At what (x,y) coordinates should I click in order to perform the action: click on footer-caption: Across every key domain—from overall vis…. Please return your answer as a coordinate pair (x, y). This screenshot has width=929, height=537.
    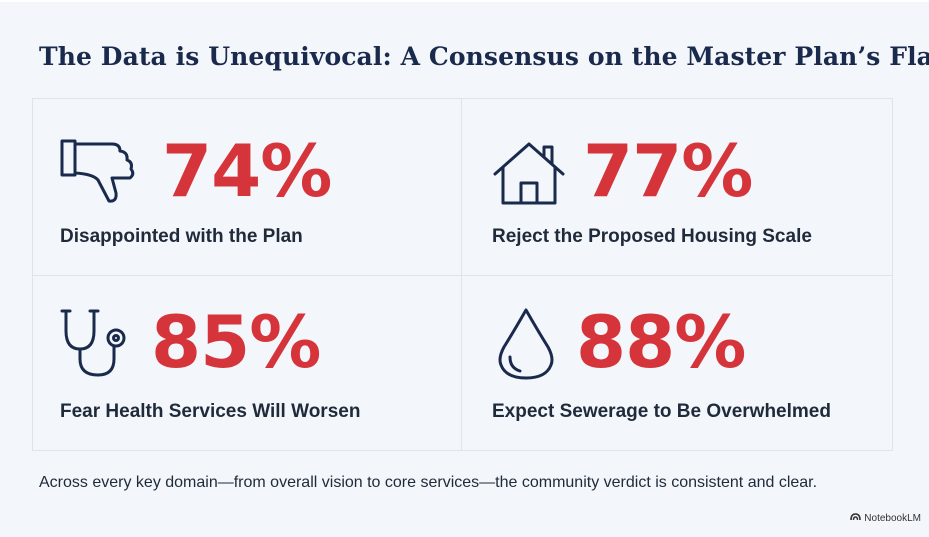
    Looking at the image, I should click on (428, 482).